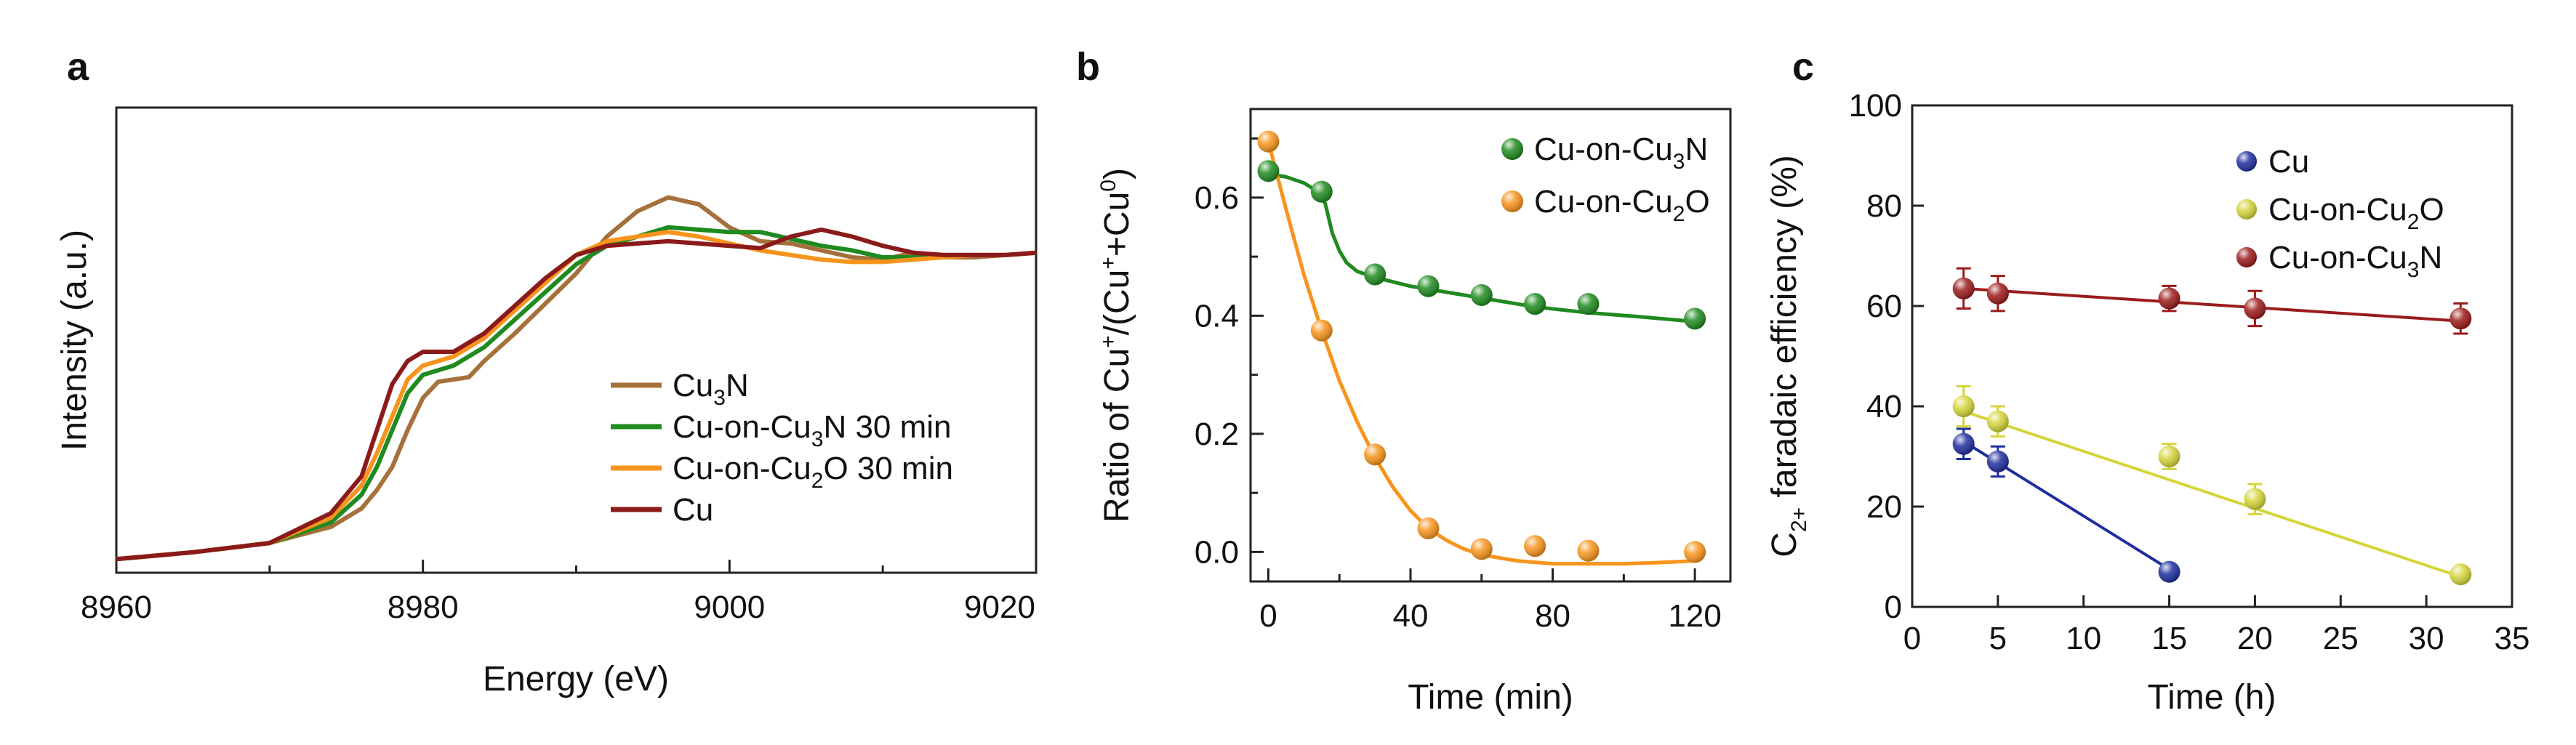 This screenshot has height=745, width=2576. Describe the element at coordinates (1912, 638) in the screenshot. I see `panel-c-x-tick-label: 0` at that location.